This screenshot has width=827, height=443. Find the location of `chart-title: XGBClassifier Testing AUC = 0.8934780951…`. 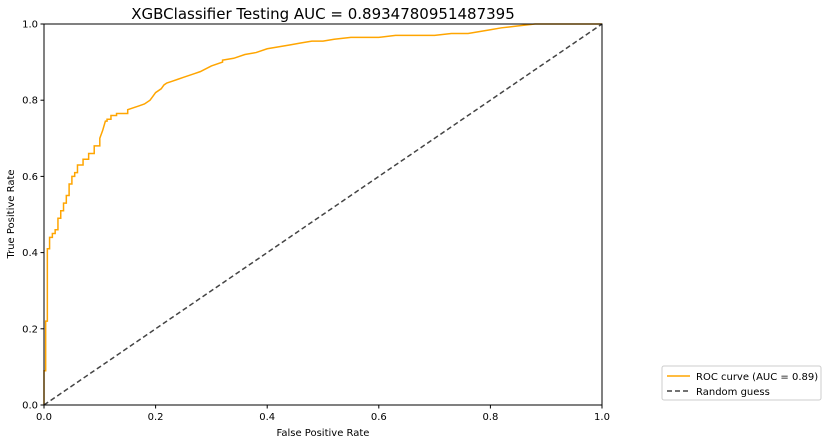

chart-title: XGBClassifier Testing AUC = 0.8934780951… is located at coordinates (323, 14).